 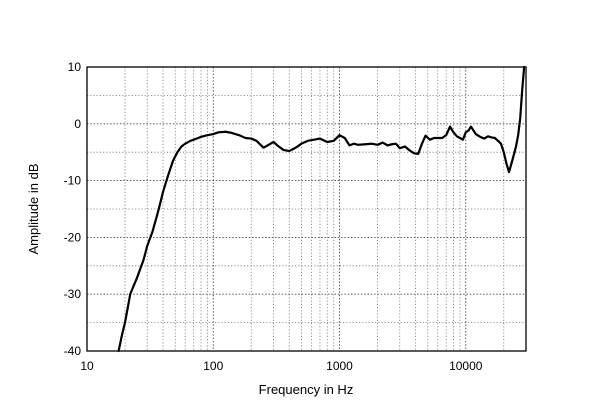 What do you see at coordinates (73, 294) in the screenshot?
I see `y-tick-label: -30` at bounding box center [73, 294].